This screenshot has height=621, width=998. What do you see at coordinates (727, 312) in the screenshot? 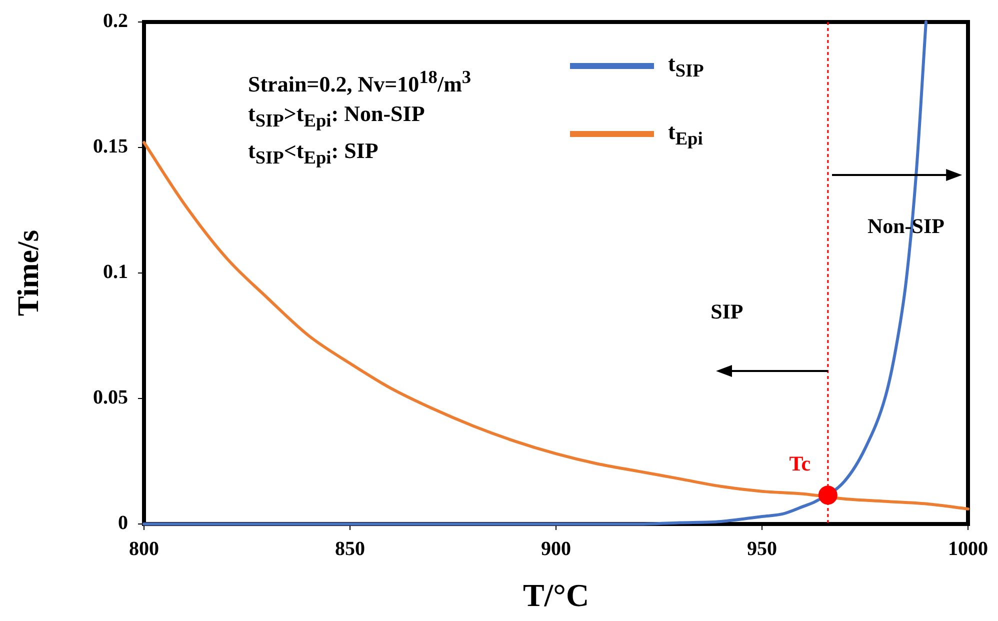
I see `annotation: SIP` at bounding box center [727, 312].